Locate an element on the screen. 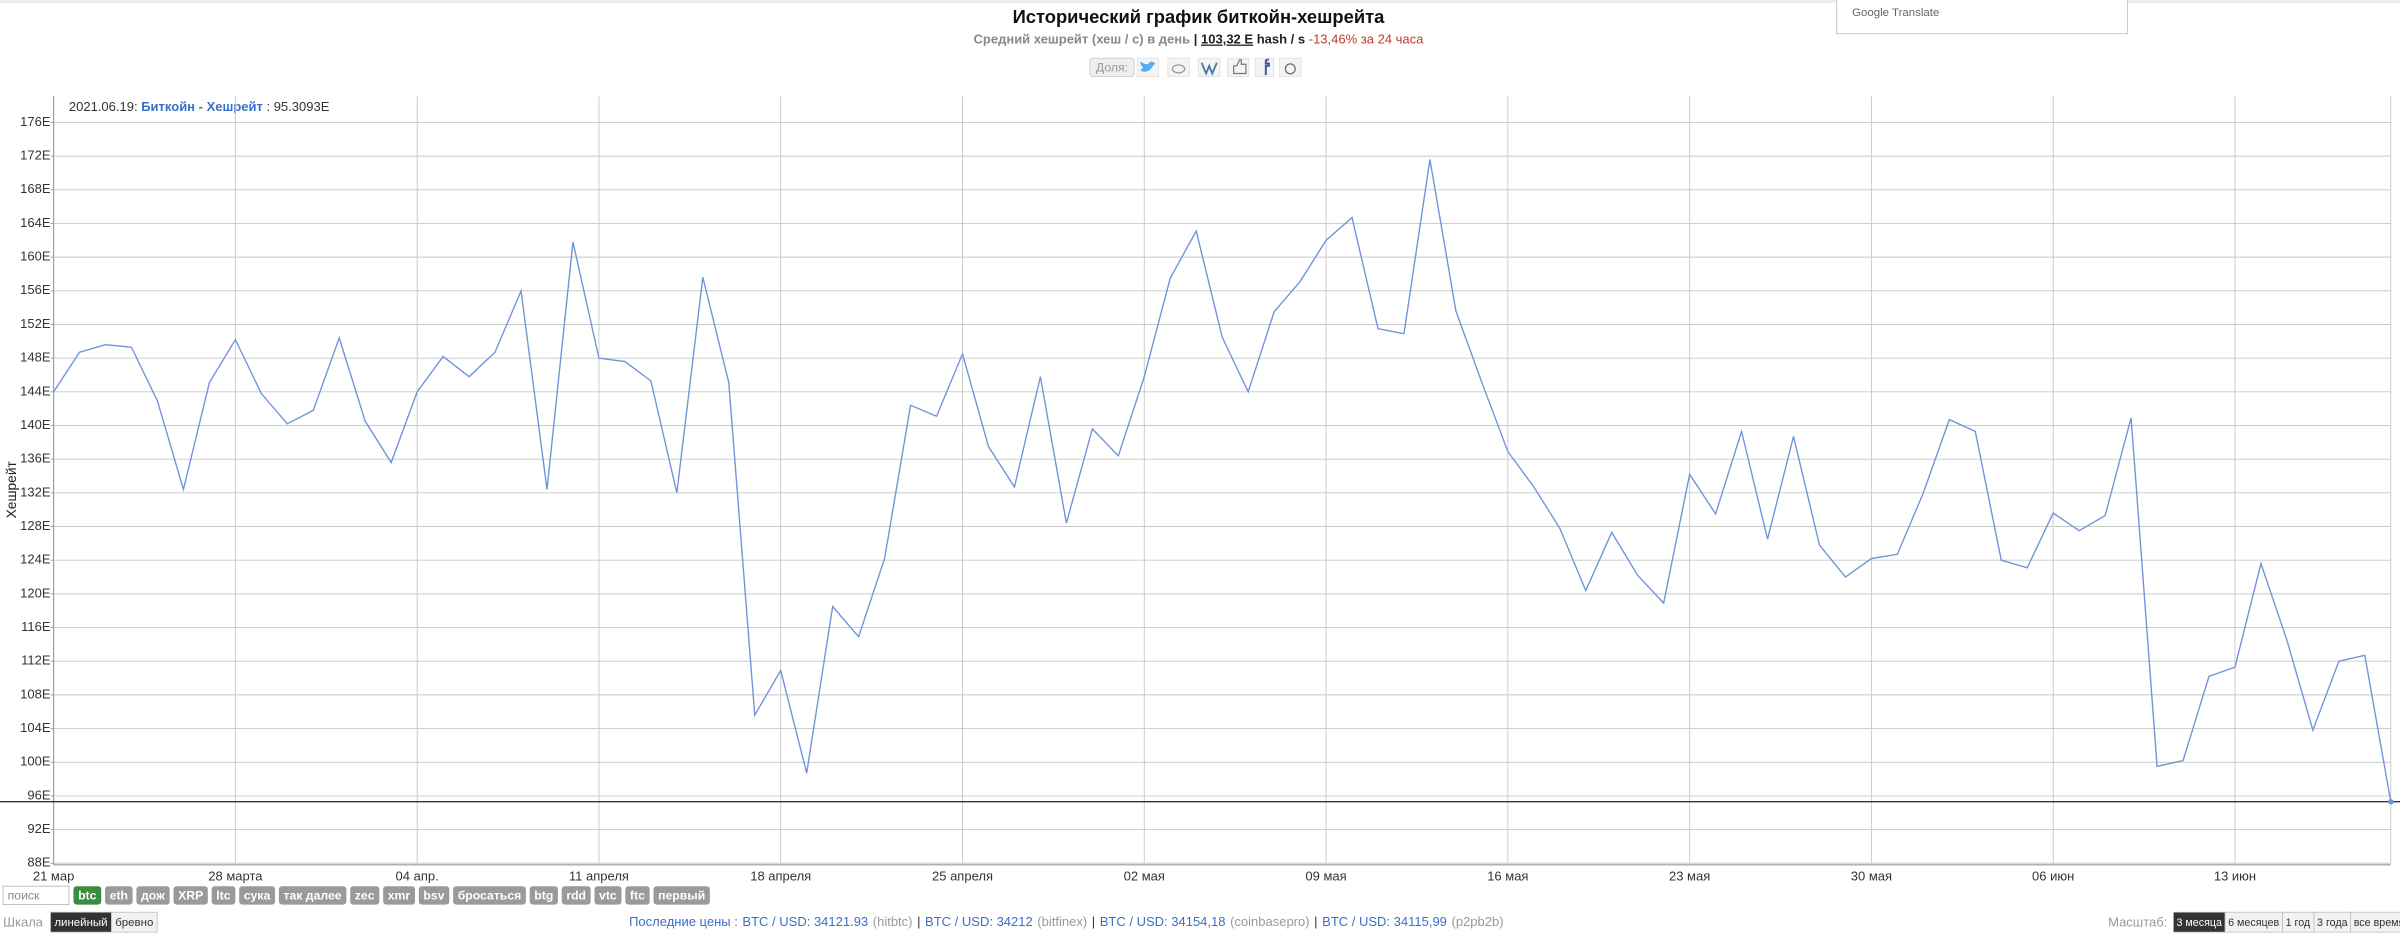 This screenshot has width=2400, height=941. tag-label: бросаться is located at coordinates (490, 895).